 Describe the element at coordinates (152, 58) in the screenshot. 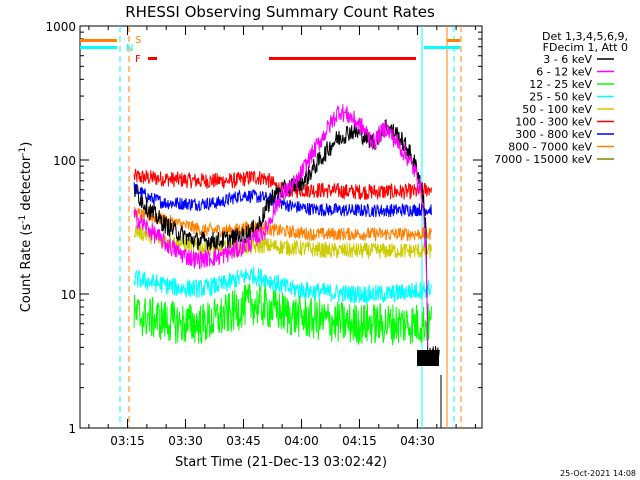

I see `flag-f-bar-short` at that location.